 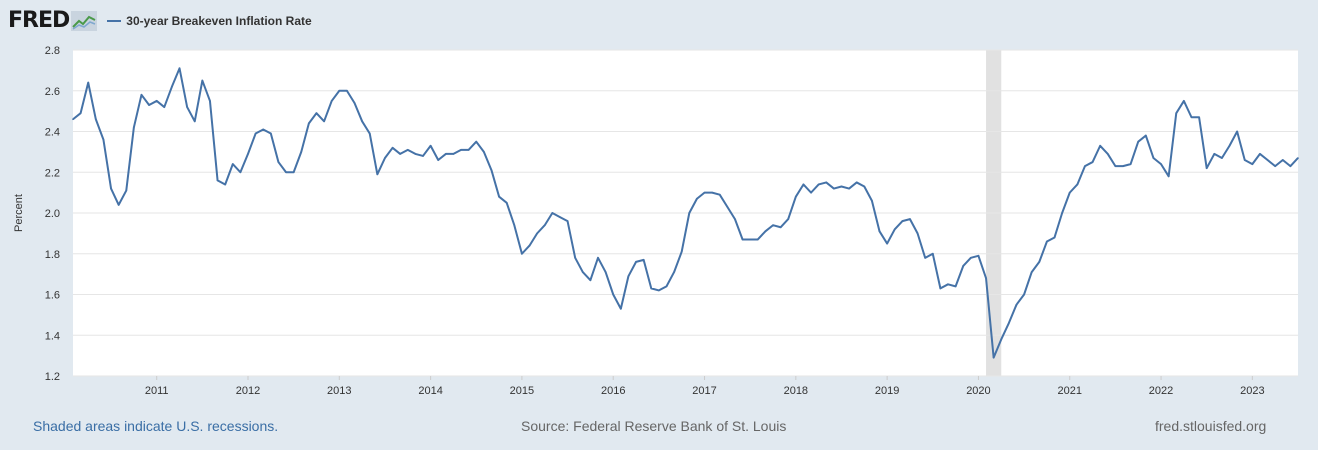 I want to click on y-tick-label: 2.0, so click(x=52, y=214).